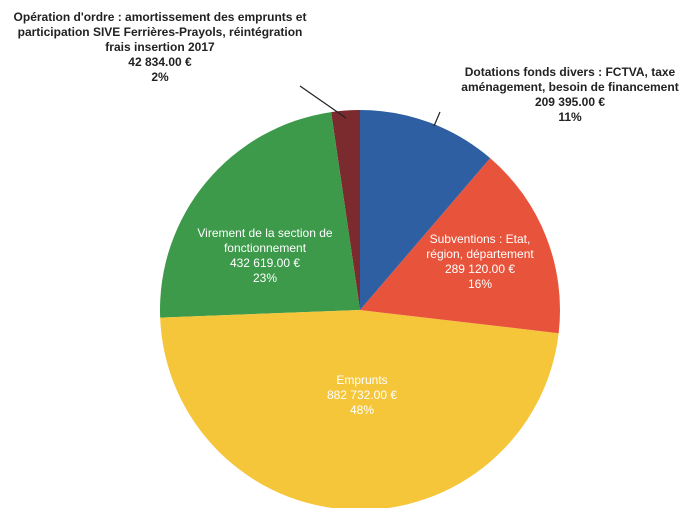 This screenshot has width=690, height=508. I want to click on value-label: 432 619.00 €, so click(265, 263).